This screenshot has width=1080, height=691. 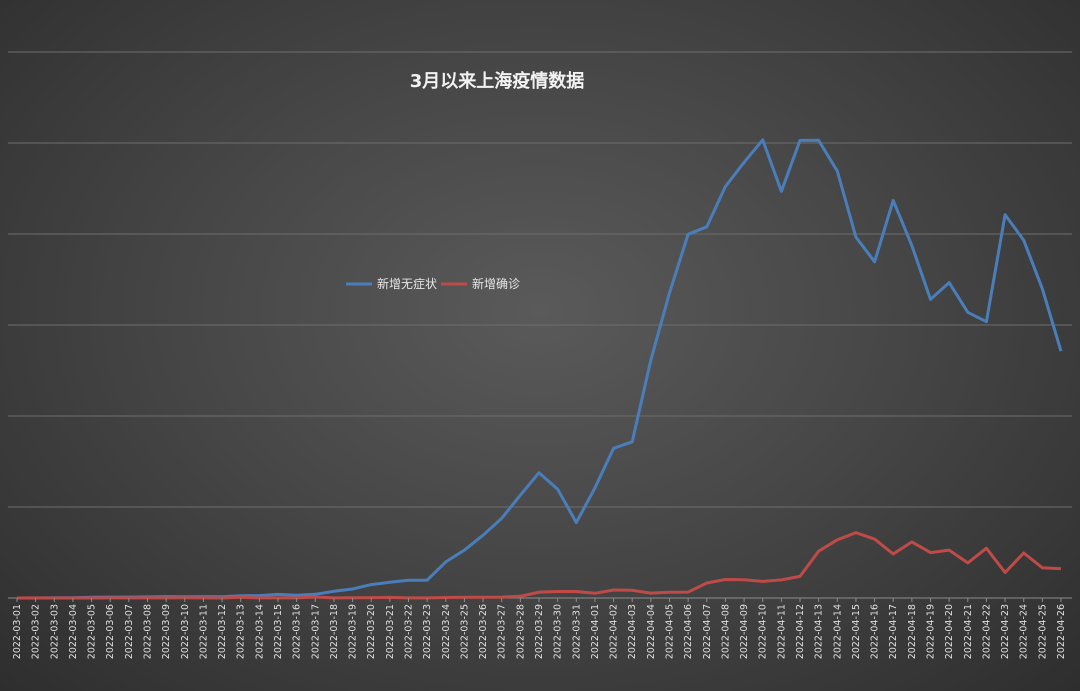 I want to click on x-tick-label: 2022-04-14, so click(x=837, y=631).